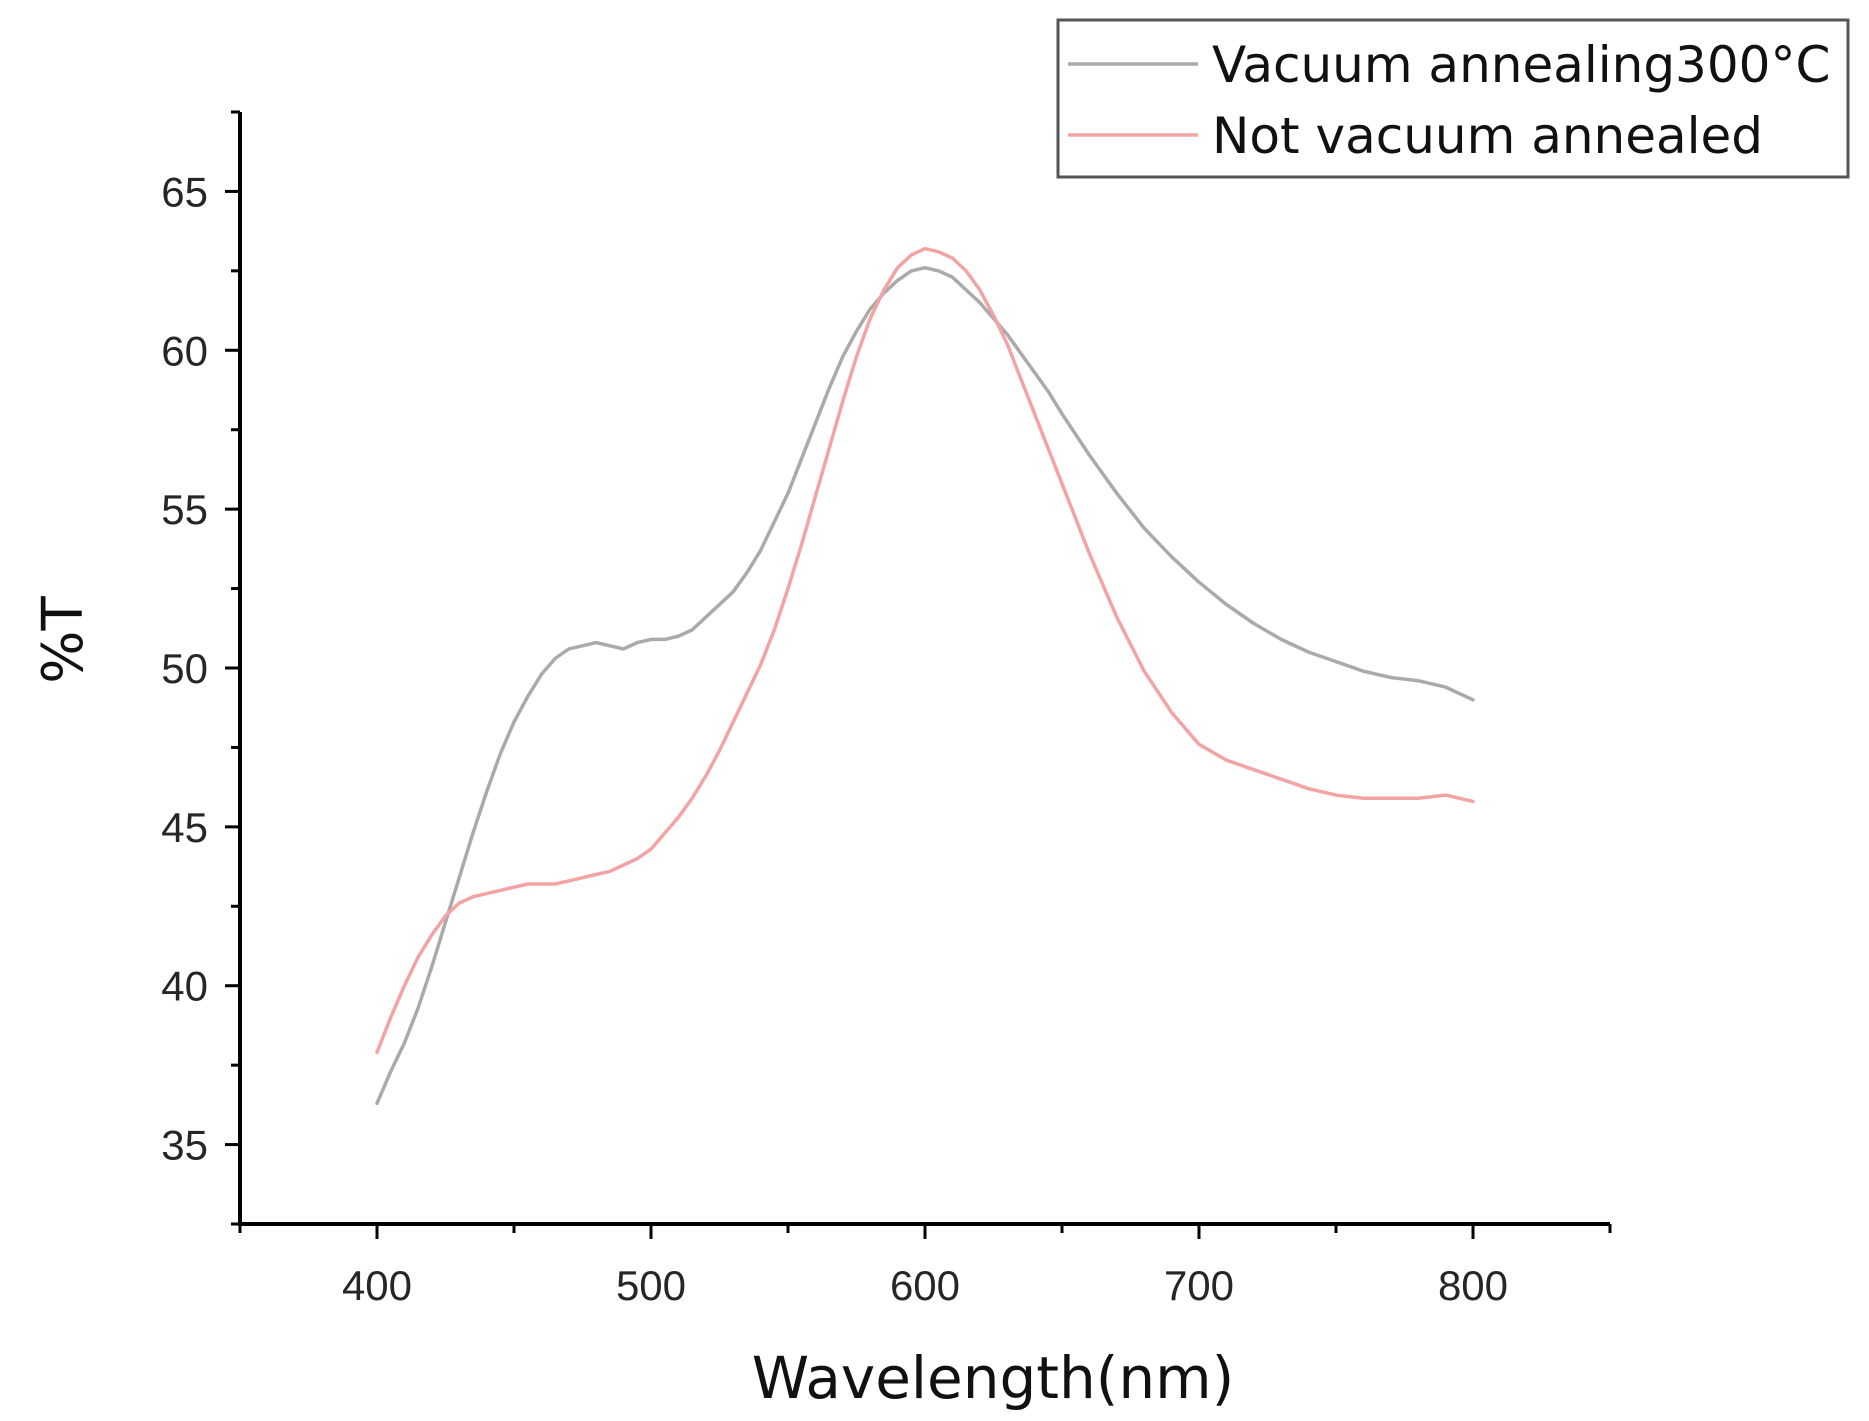  What do you see at coordinates (184, 509) in the screenshot?
I see `y-tick-label: 55` at bounding box center [184, 509].